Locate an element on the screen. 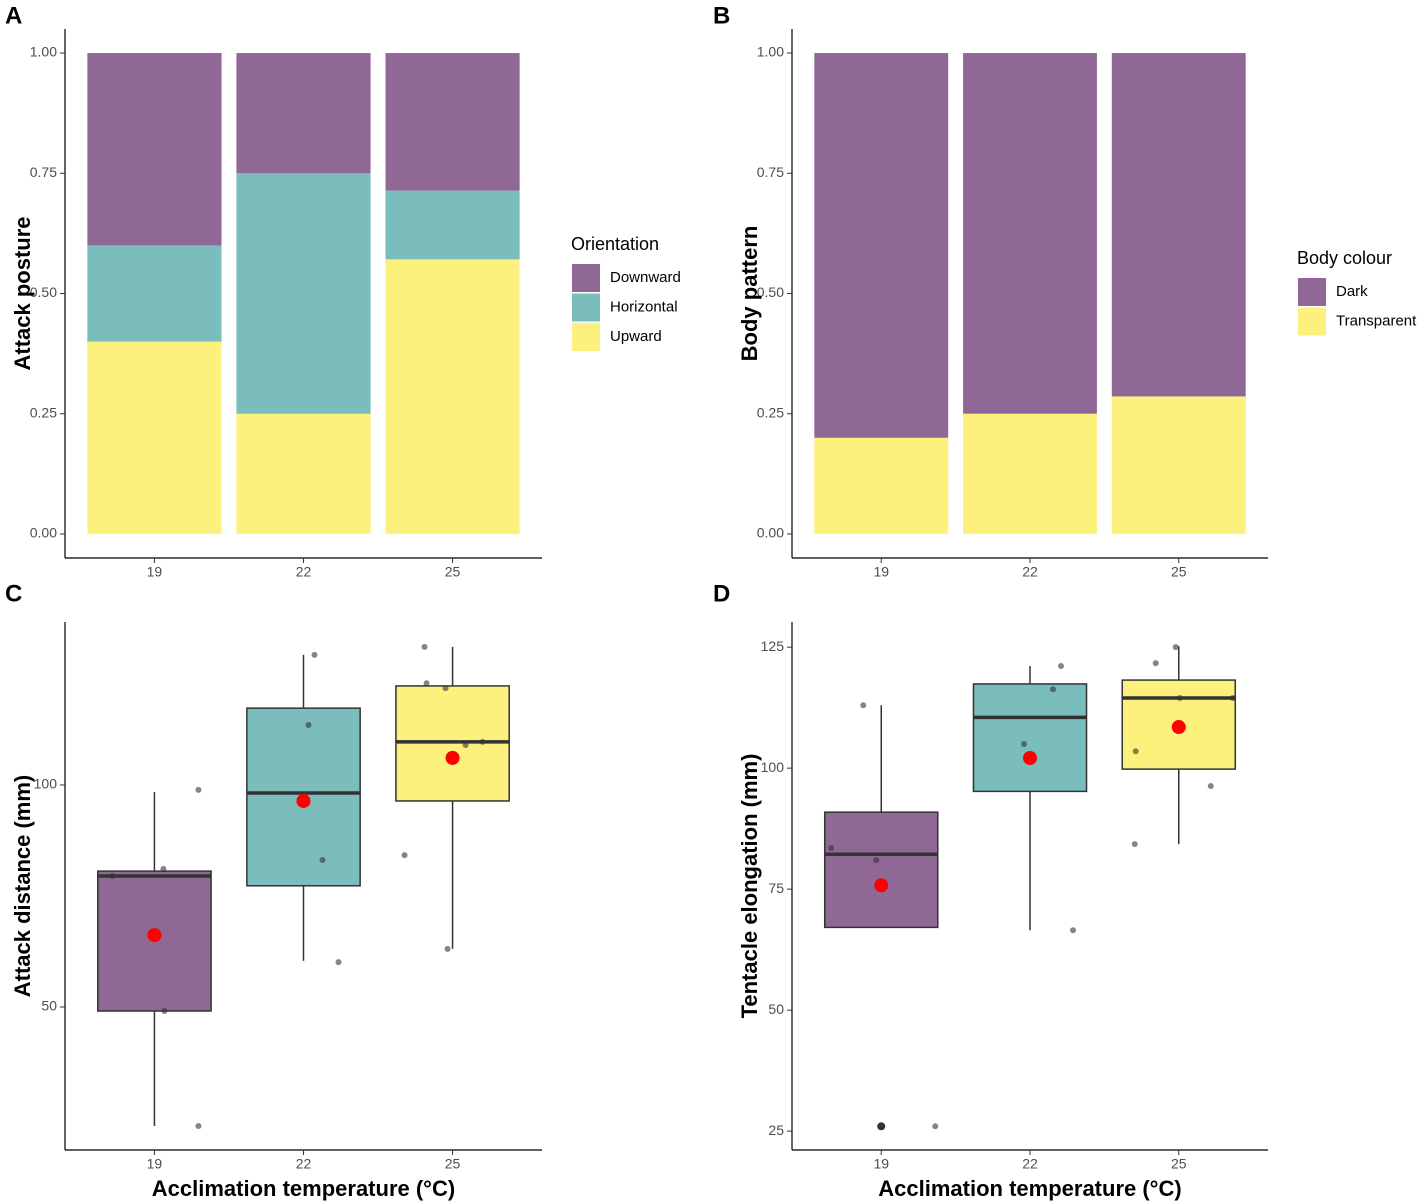 This screenshot has width=1417, height=1204. legend-label: Transparent is located at coordinates (1376, 320).